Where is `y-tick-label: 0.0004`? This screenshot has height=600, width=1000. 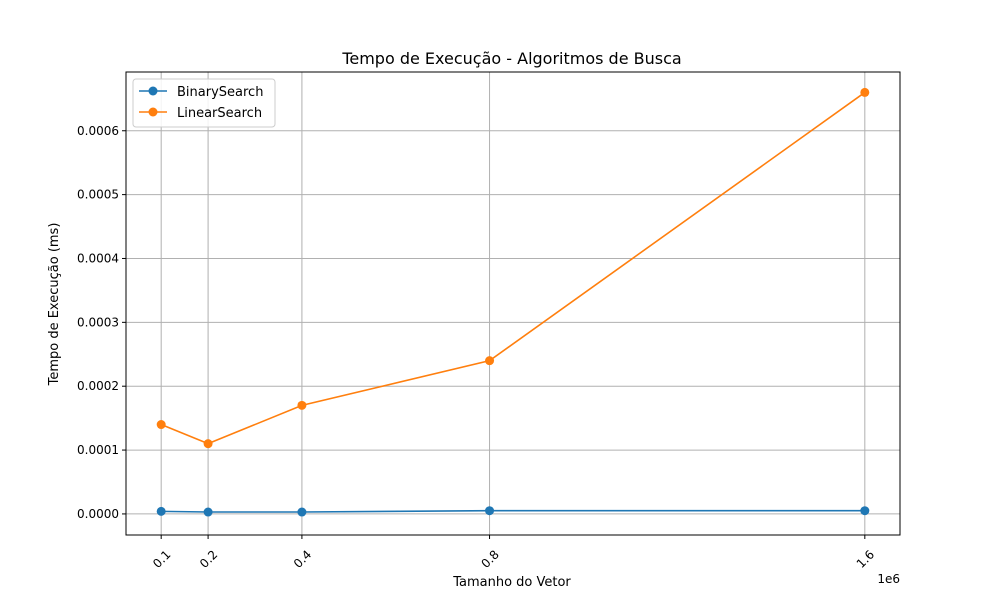 y-tick-label: 0.0004 is located at coordinates (98, 258).